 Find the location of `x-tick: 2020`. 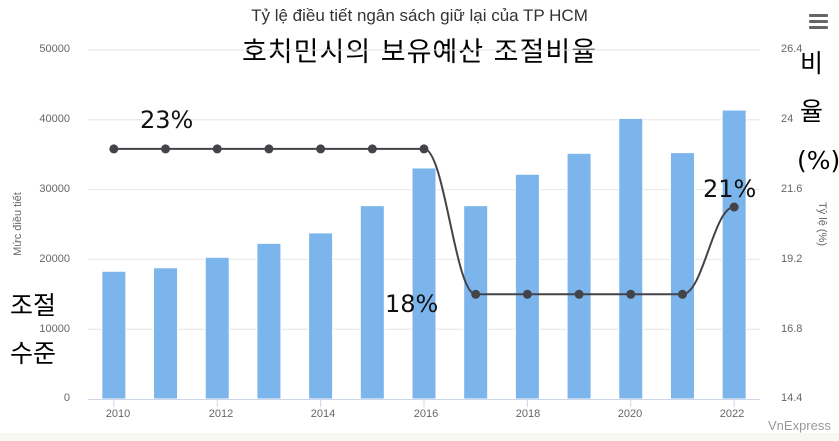

x-tick: 2020 is located at coordinates (630, 414).